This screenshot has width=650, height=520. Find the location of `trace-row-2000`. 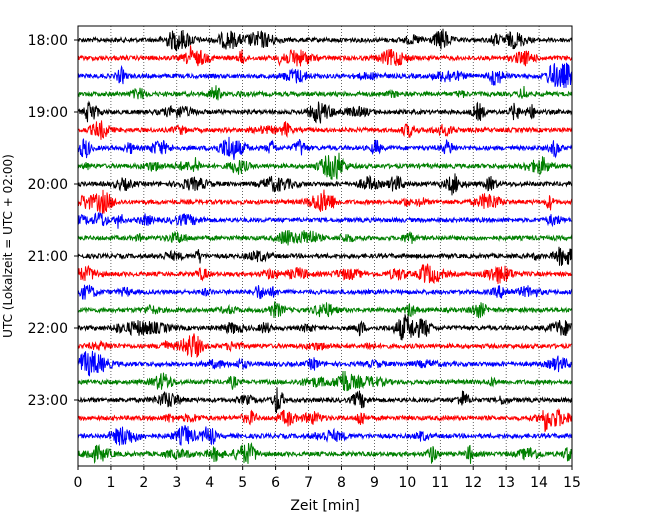

trace-row-2000 is located at coordinates (325, 184).